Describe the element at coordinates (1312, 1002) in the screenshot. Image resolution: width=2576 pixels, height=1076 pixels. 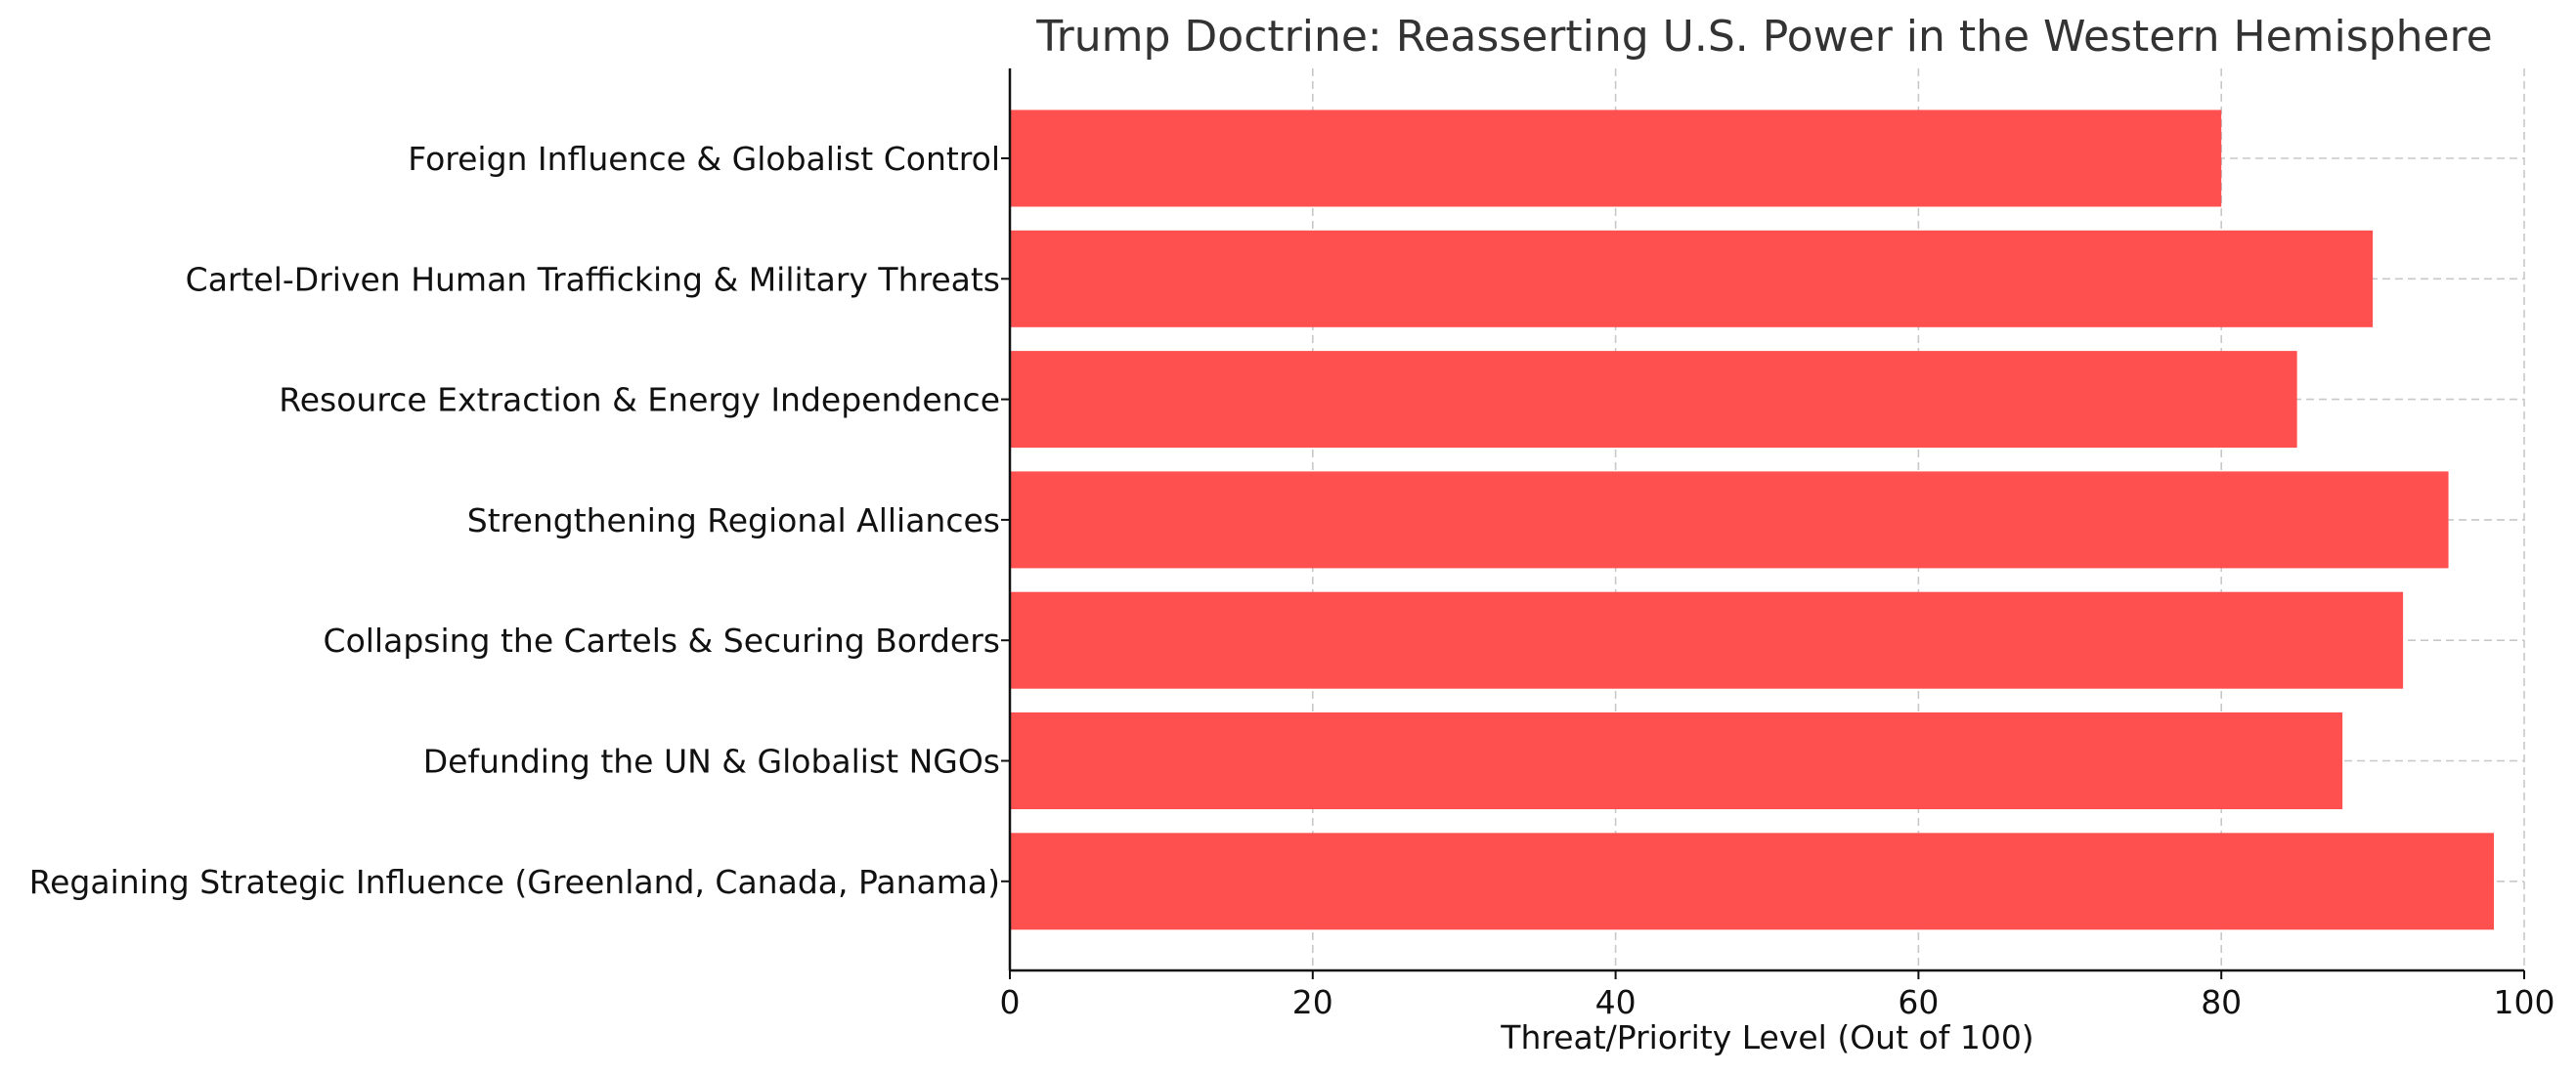
I see `x-tick-label: 20` at that location.